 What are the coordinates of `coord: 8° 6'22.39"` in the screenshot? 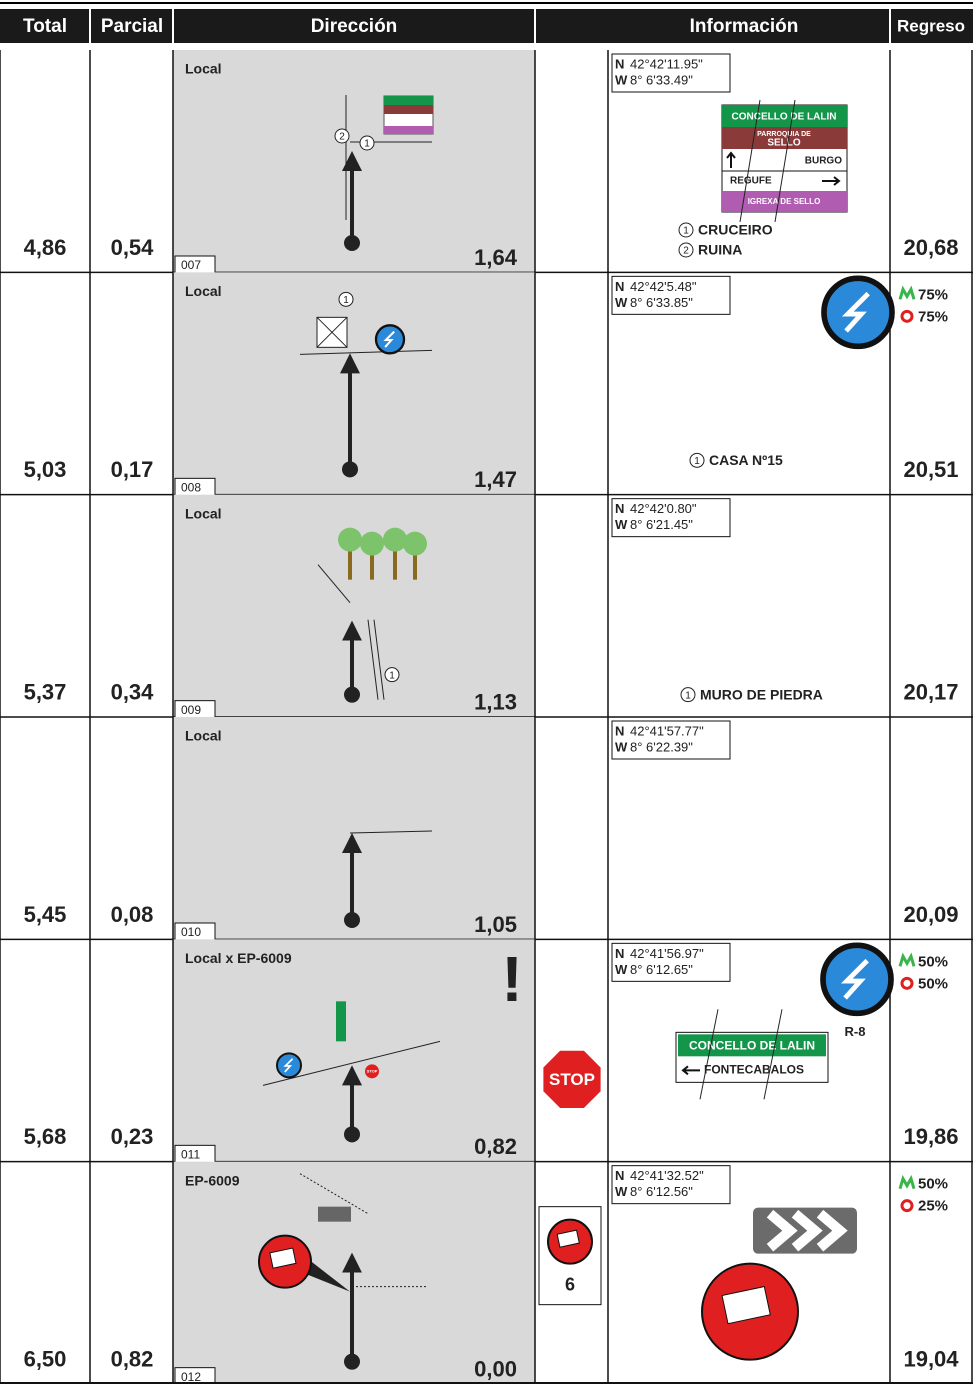 It's located at (661, 746).